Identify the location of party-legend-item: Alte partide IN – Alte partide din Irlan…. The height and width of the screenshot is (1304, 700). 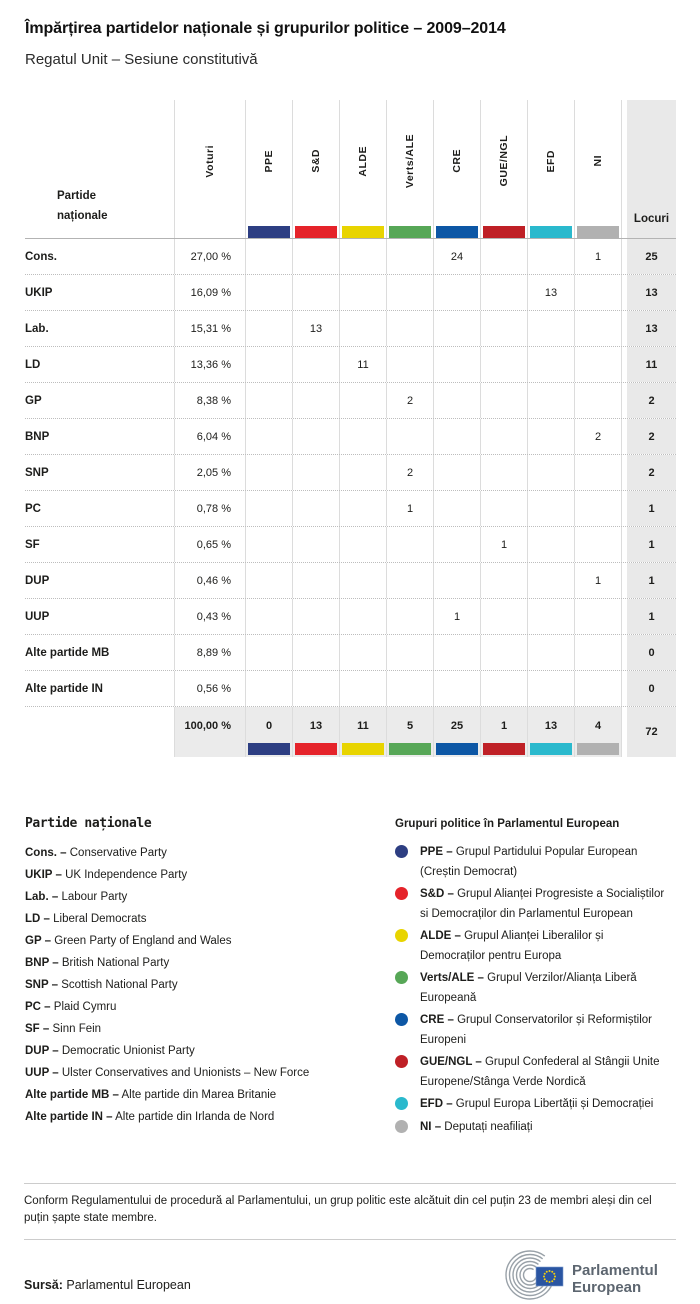
(200, 1117).